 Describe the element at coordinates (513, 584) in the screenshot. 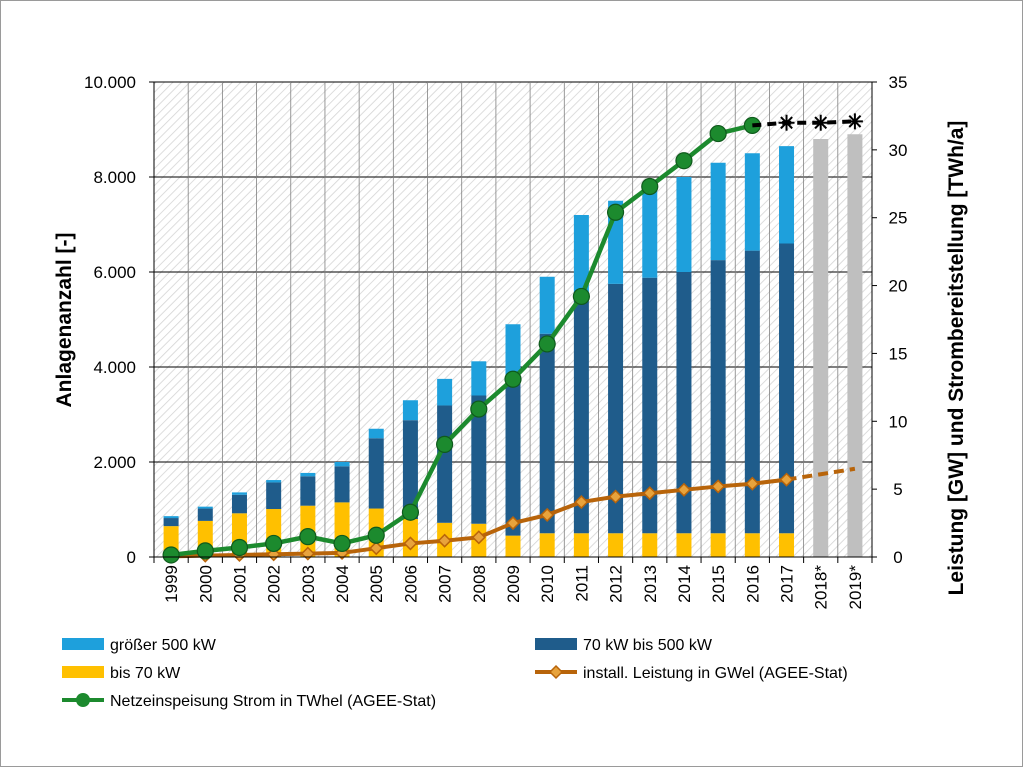

I see `x-tick-label: 2009` at that location.